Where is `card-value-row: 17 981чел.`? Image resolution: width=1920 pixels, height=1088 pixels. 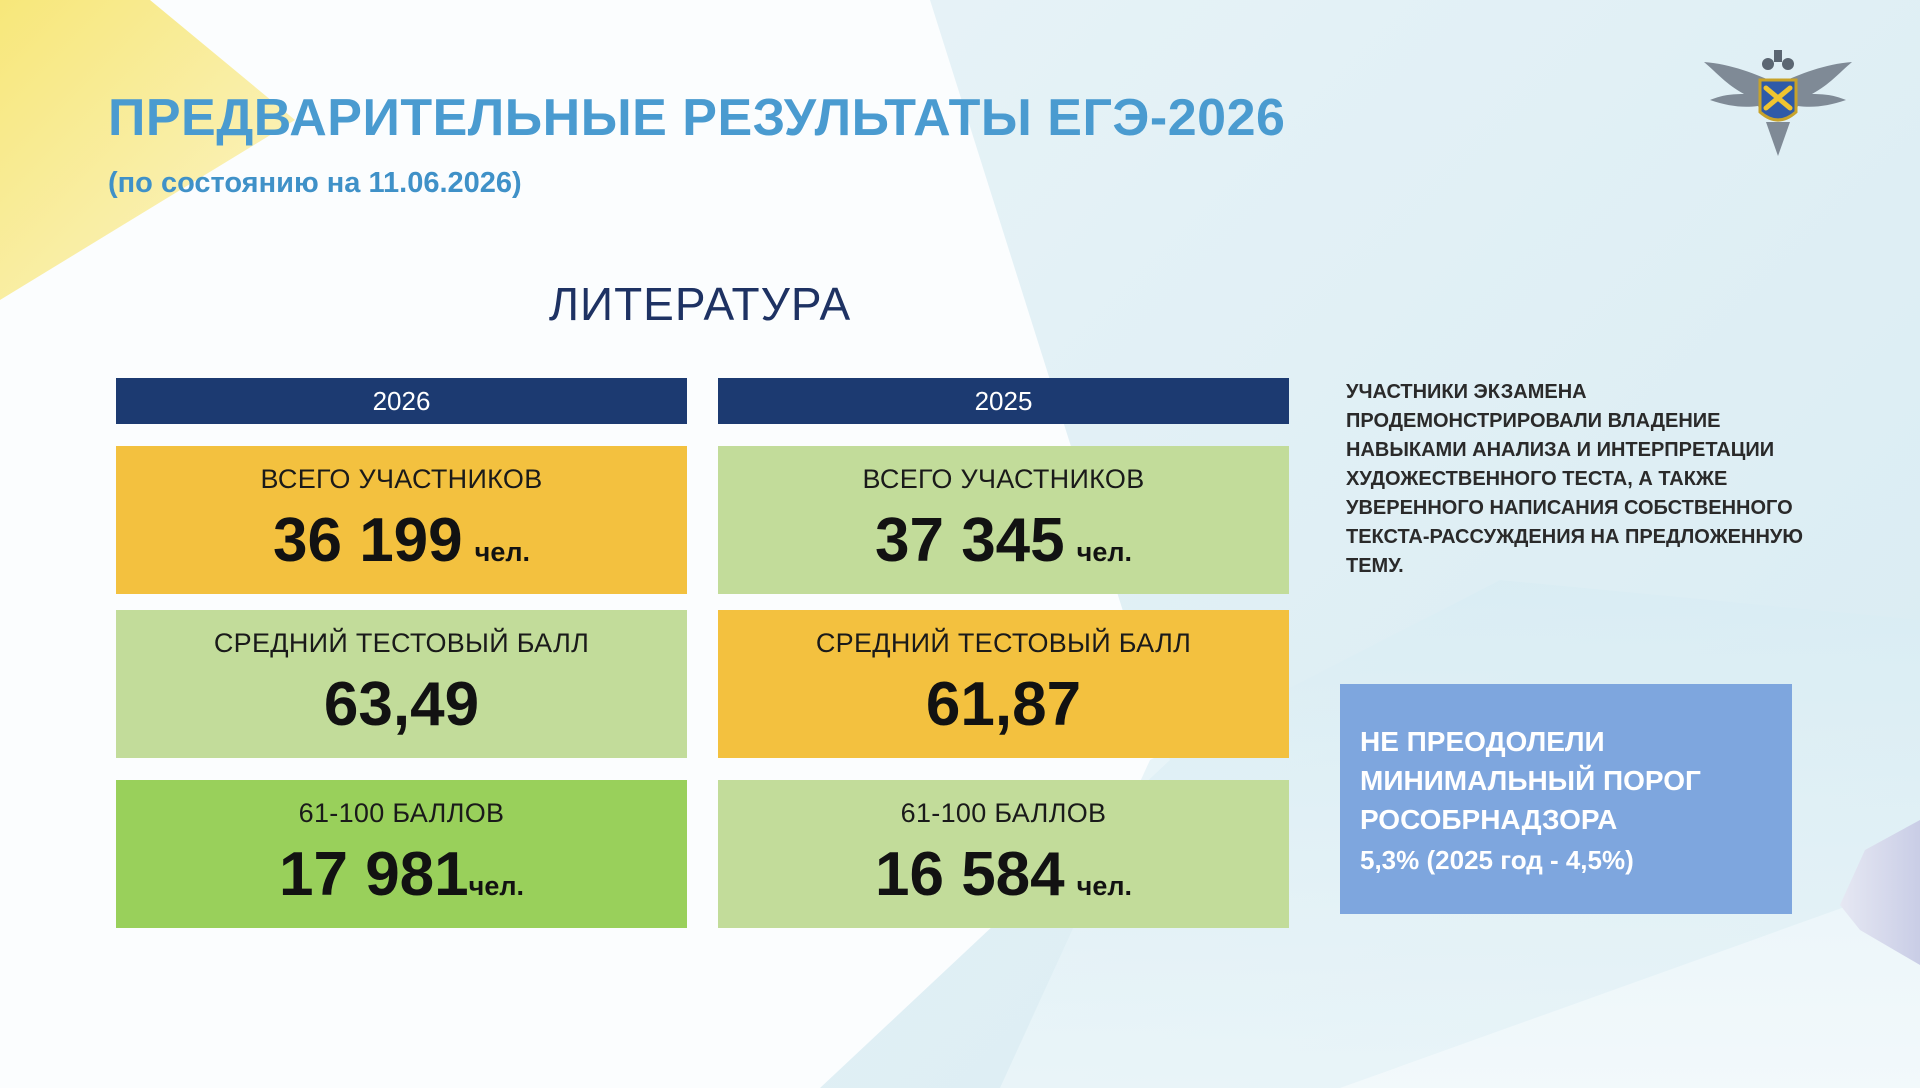
card-value-row: 17 981чел. is located at coordinates (401, 880).